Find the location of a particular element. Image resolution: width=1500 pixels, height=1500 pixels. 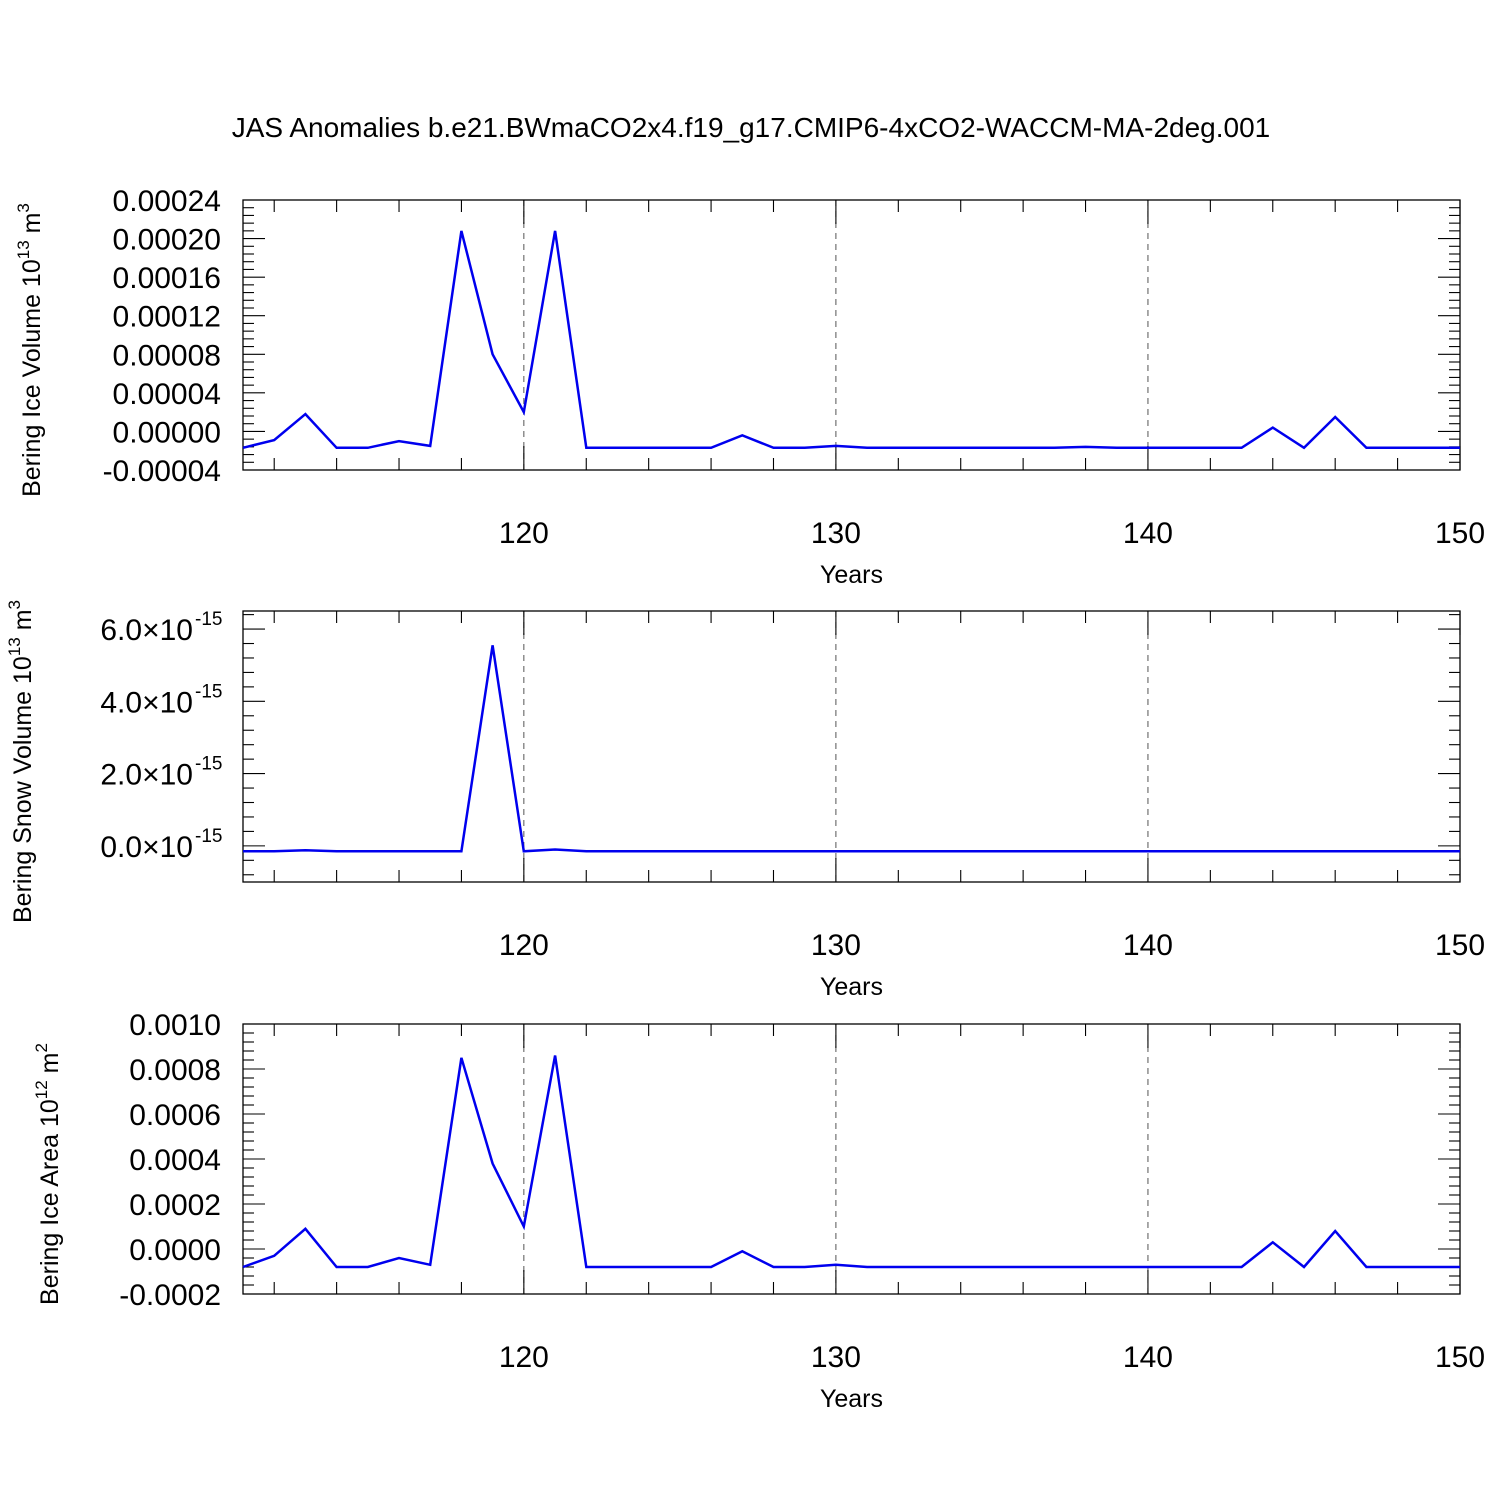

y-tick-label: 0.00020 is located at coordinates (167, 240).